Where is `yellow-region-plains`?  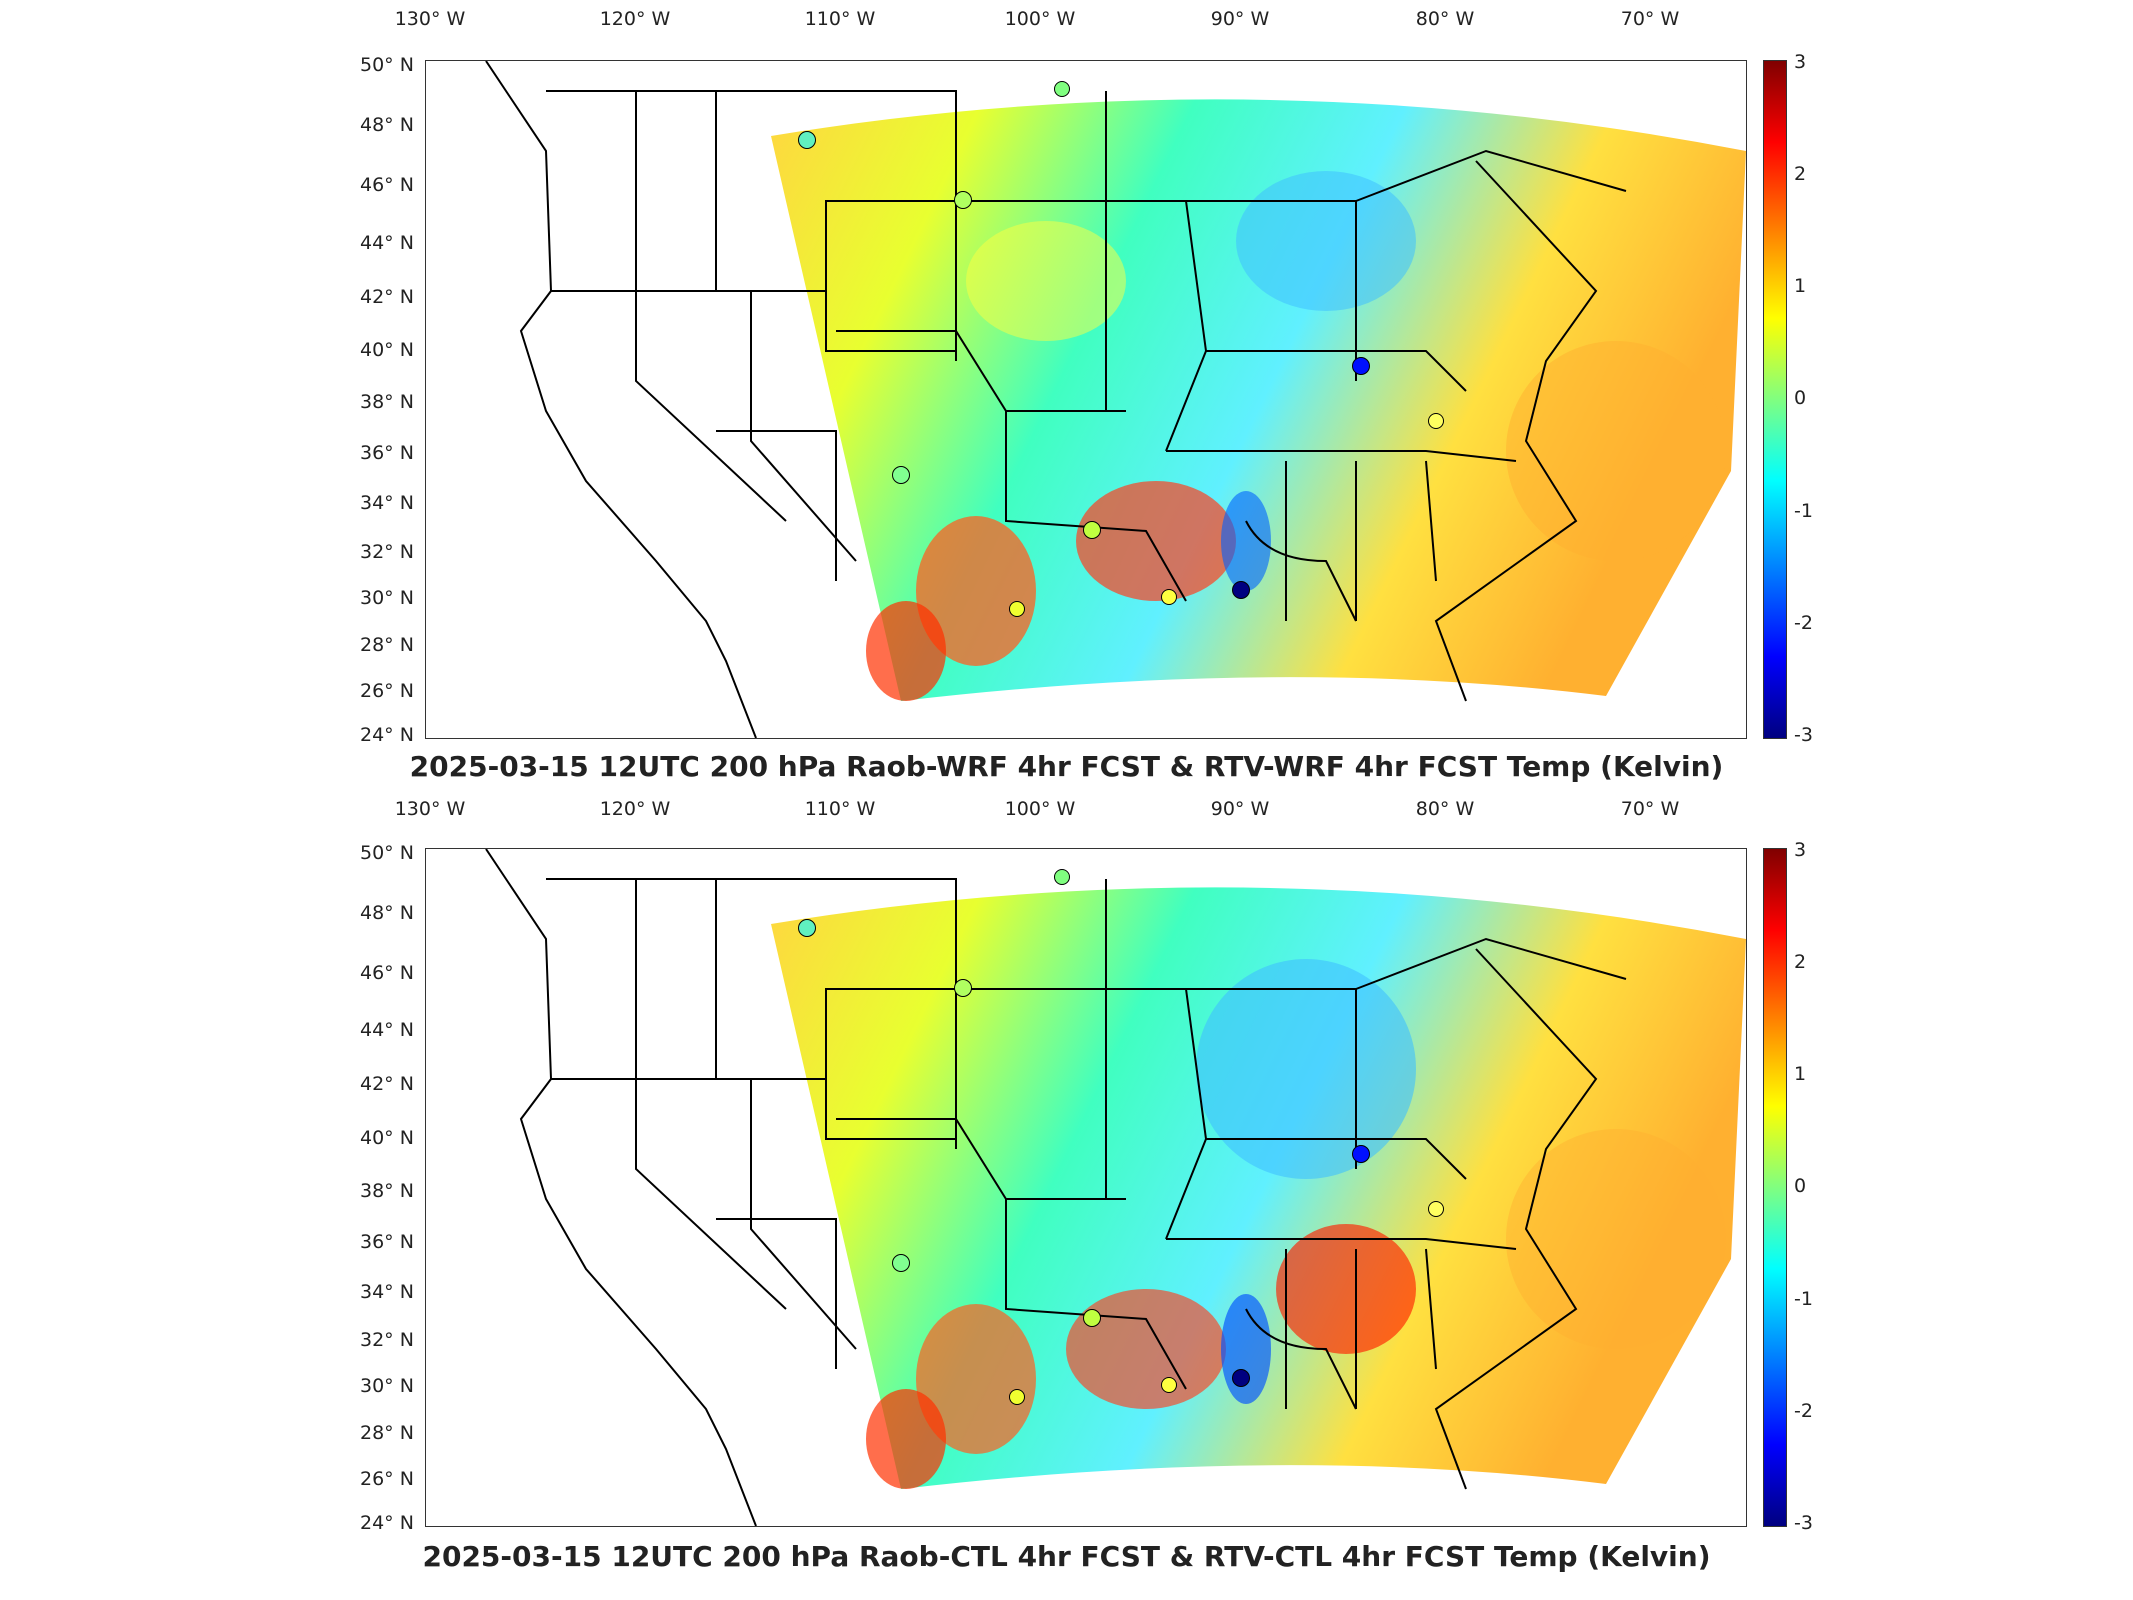
yellow-region-plains is located at coordinates (1046, 281).